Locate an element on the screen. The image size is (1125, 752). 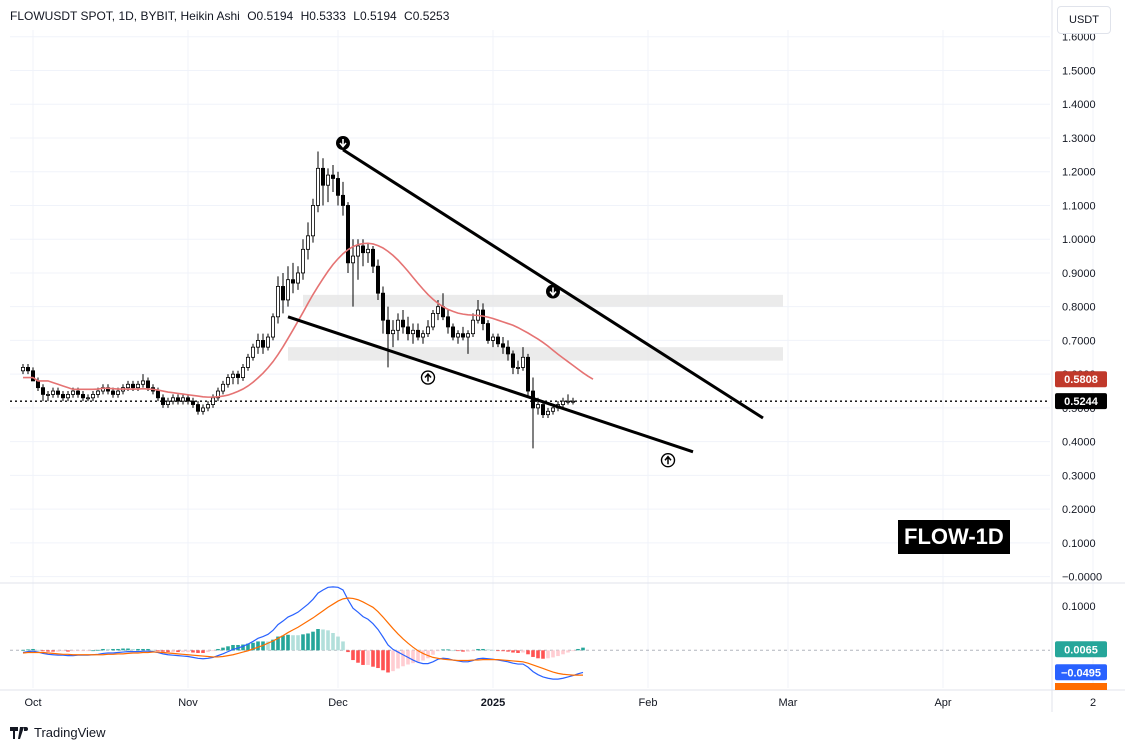
tradingview-footer: TradingView is located at coordinates (58, 732).